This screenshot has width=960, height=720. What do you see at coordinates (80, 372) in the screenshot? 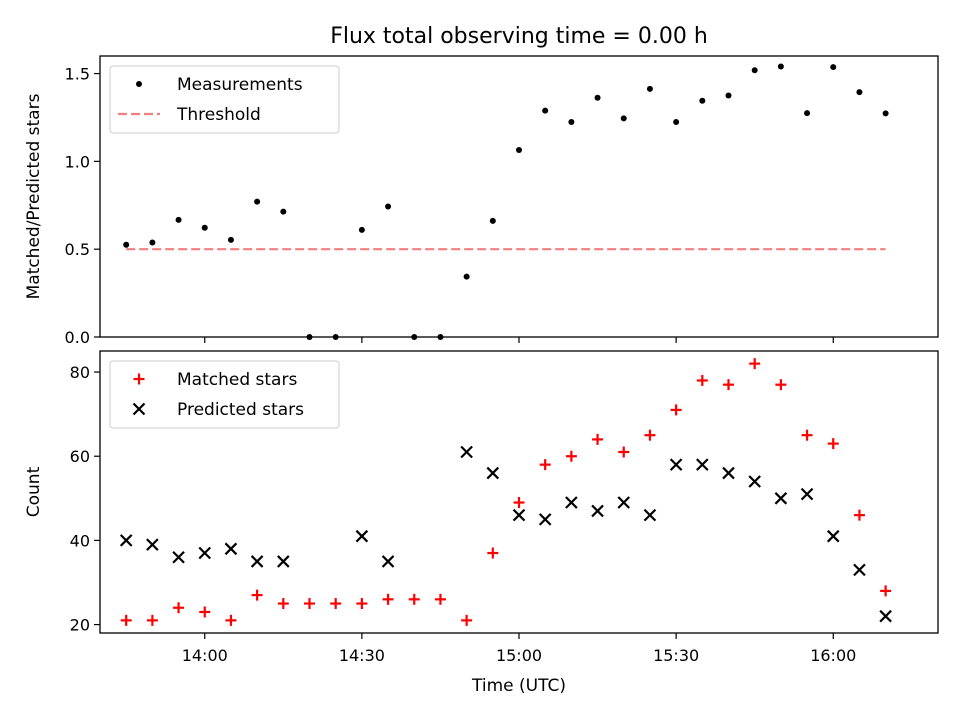
I see `y-tick-label: 80` at bounding box center [80, 372].